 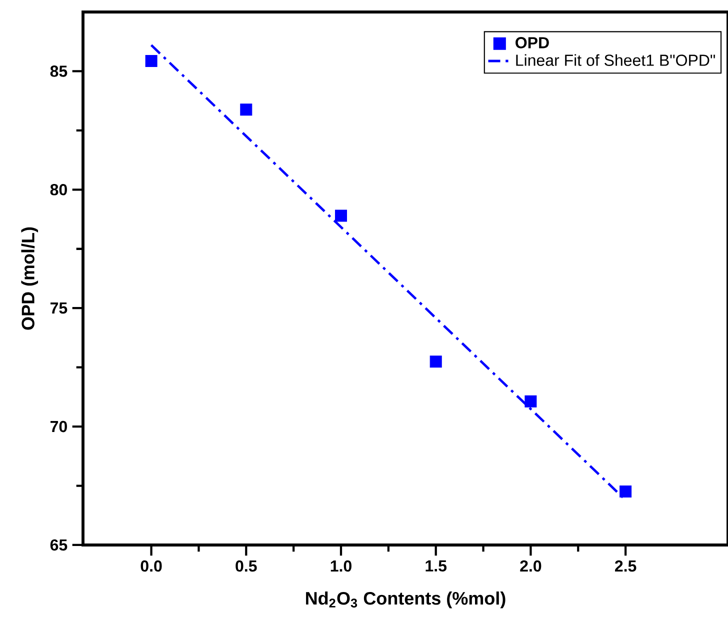 I want to click on legend-label: Linear Fit of Sheet1 B"OPD", so click(x=615, y=60).